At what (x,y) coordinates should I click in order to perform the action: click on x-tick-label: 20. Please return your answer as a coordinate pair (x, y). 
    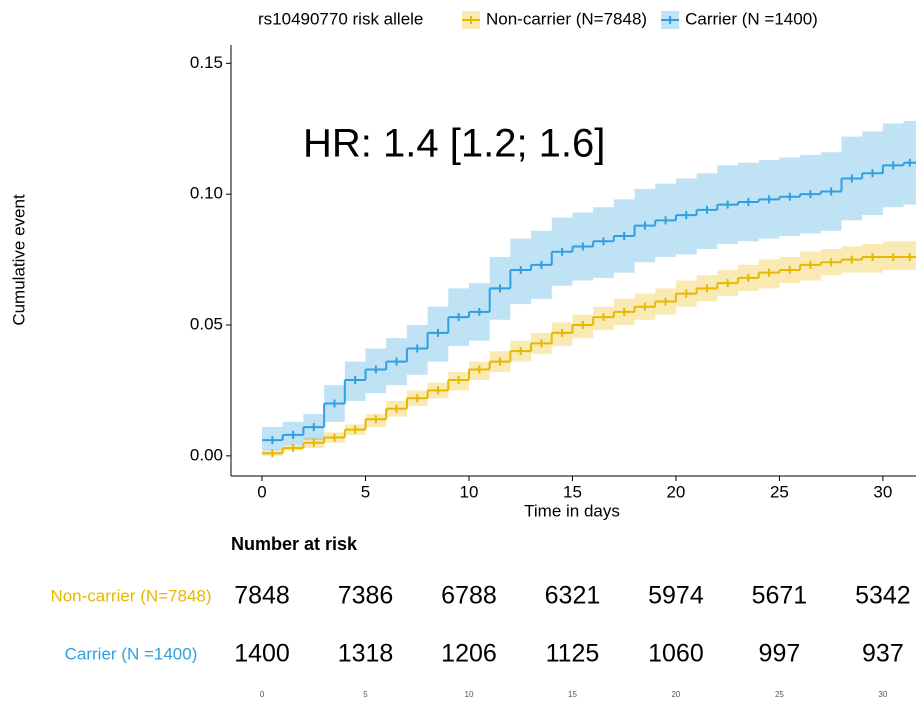
    Looking at the image, I should click on (675, 491).